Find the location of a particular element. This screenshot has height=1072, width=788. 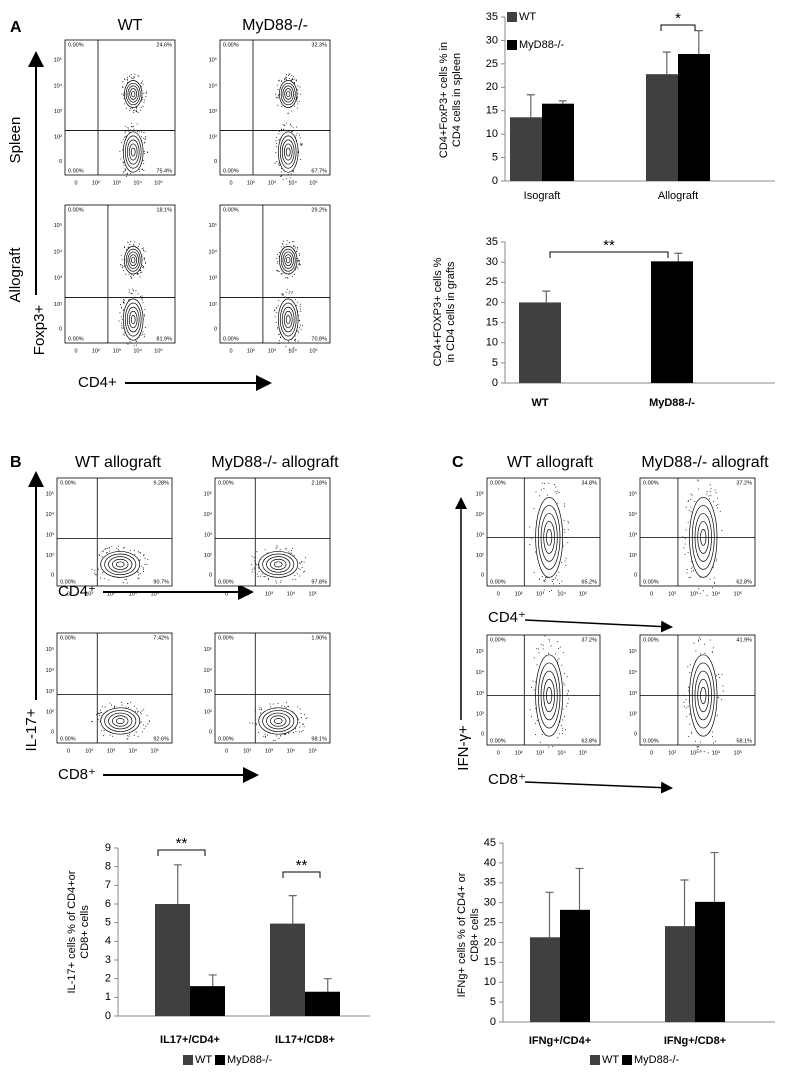

y-axis-label: CD8+ cells is located at coordinates (475, 935).